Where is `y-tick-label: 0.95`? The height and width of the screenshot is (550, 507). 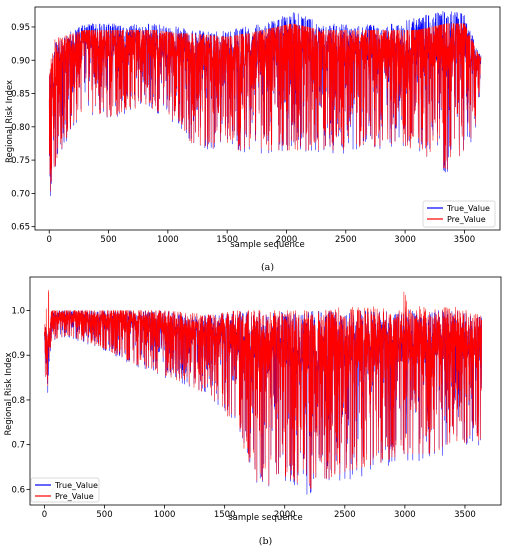
y-tick-label: 0.95 is located at coordinates (20, 28).